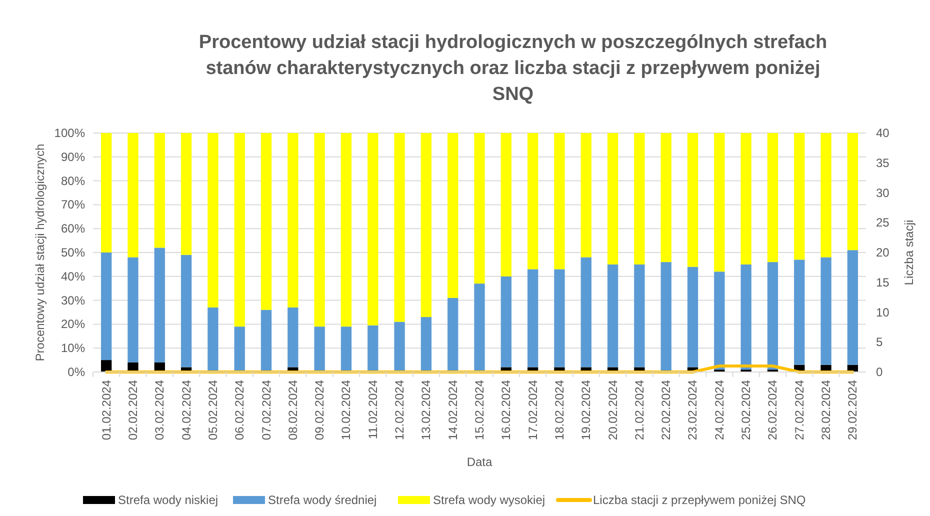 Image resolution: width=930 pixels, height=516 pixels. I want to click on x-tick-label: 26.02.2024, so click(773, 410).